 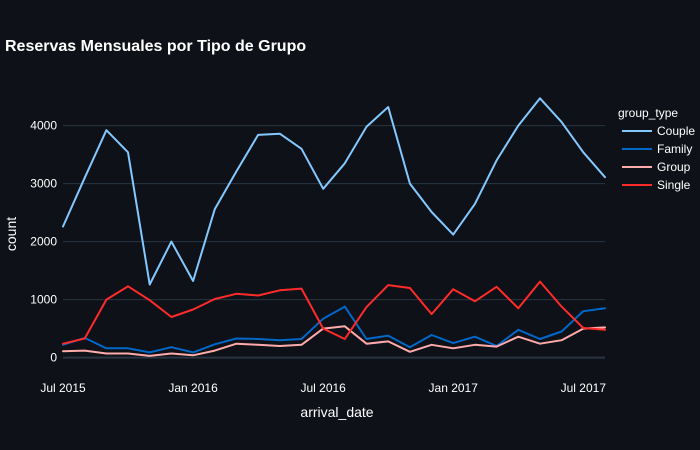 What do you see at coordinates (63, 388) in the screenshot?
I see `x-tick-label: Jul 2015` at bounding box center [63, 388].